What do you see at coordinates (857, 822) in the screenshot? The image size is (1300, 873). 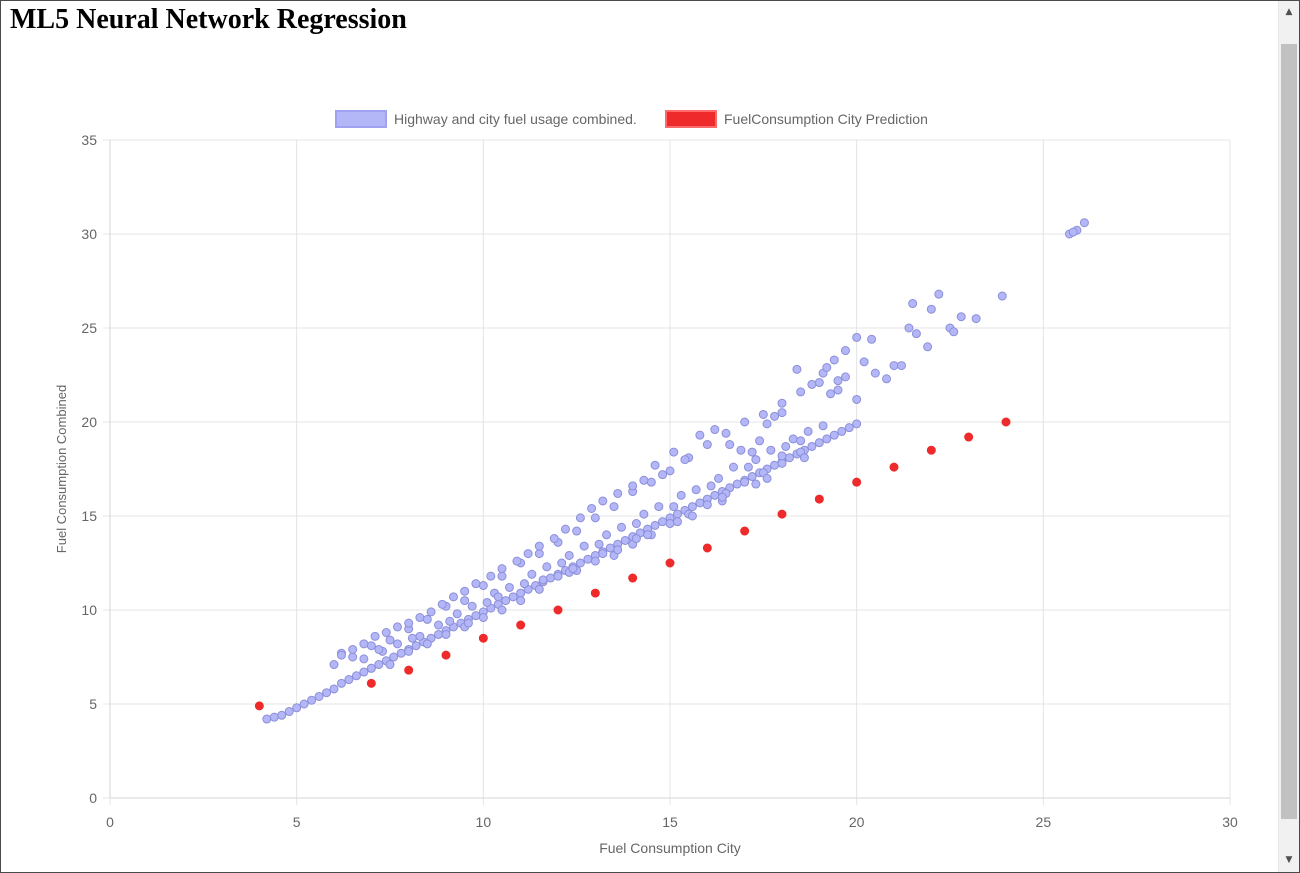 I see `x-tick-label: 20` at bounding box center [857, 822].